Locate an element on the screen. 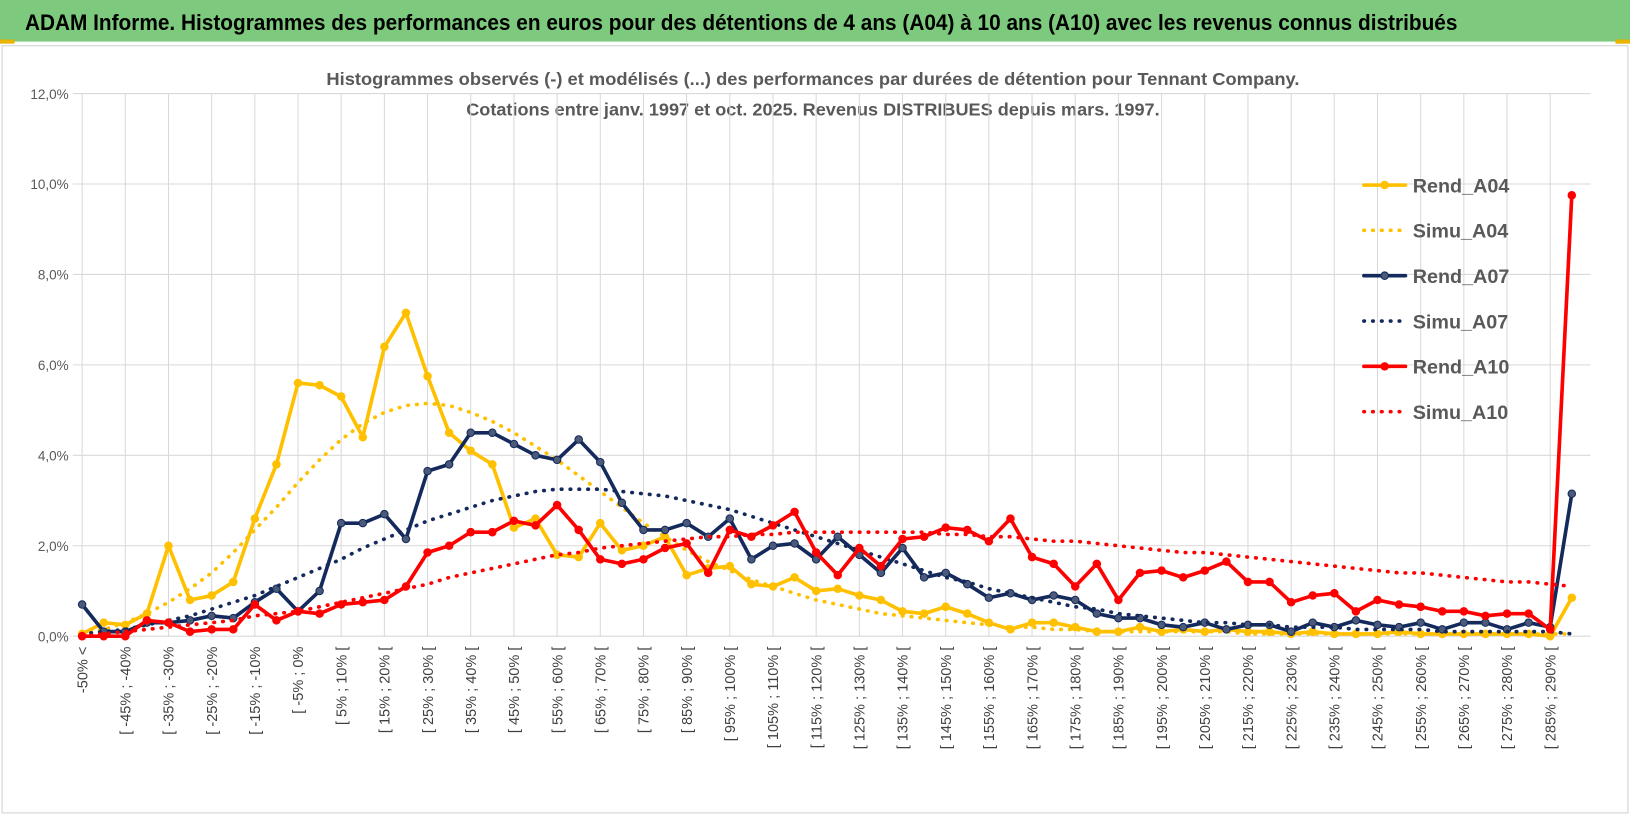 The width and height of the screenshot is (1630, 815). legend-label: Rend_A10 is located at coordinates (1461, 368).